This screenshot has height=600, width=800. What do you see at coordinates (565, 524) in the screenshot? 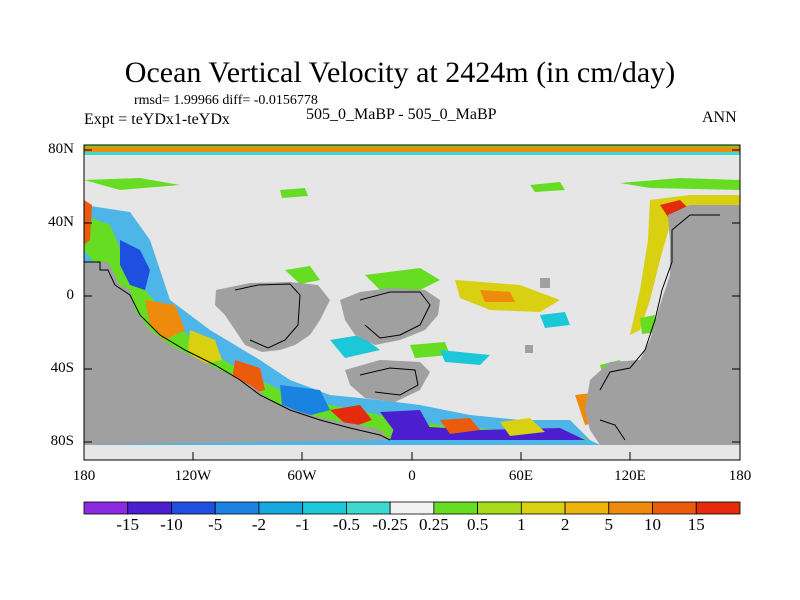
I see `colorbar-level-label: 2` at bounding box center [565, 524].